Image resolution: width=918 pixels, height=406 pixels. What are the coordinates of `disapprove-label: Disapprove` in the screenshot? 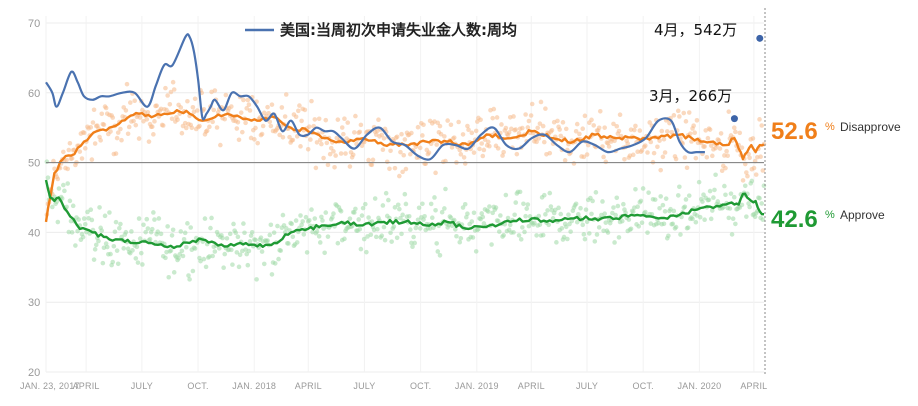 It's located at (870, 127).